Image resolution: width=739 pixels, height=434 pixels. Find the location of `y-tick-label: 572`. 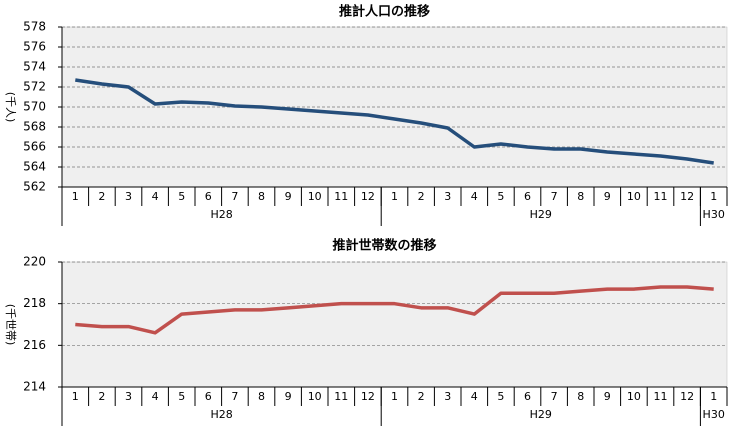

y-tick-label: 572 is located at coordinates (34, 87).